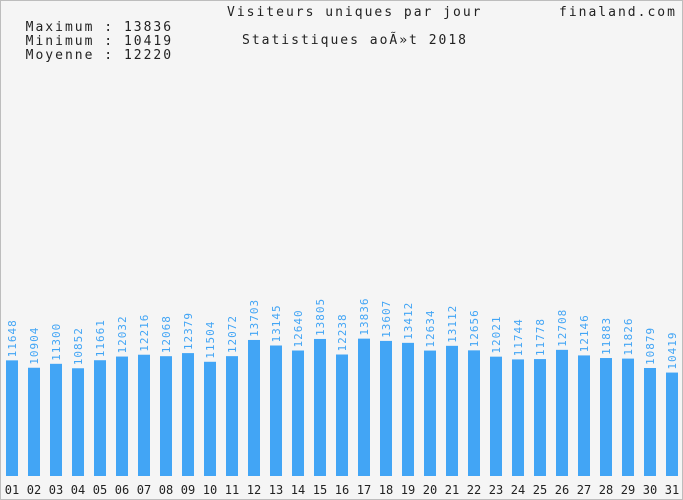 The image size is (683, 500). Describe the element at coordinates (34, 346) in the screenshot. I see `data-label-02: 10904` at that location.